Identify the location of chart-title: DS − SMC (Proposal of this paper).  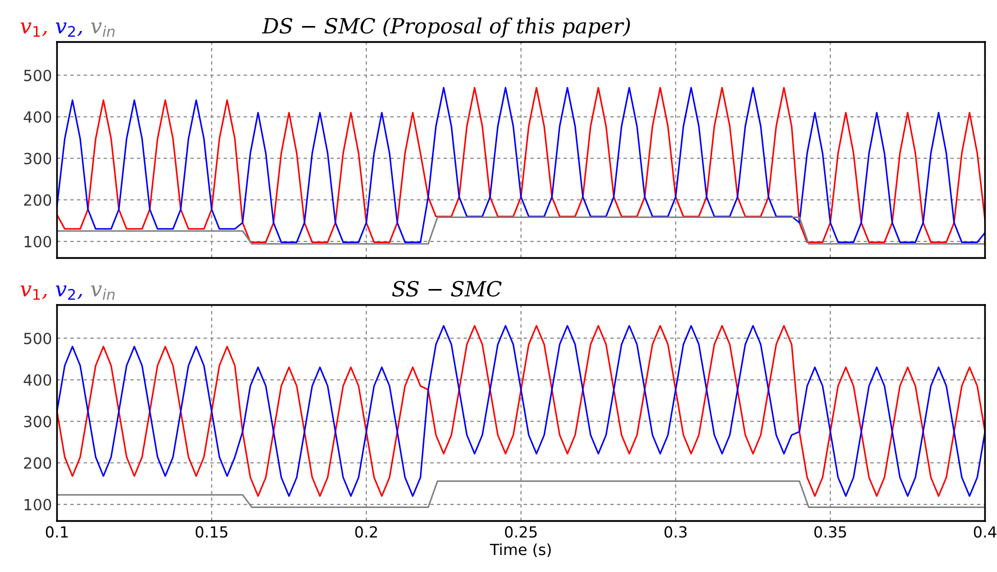
(446, 28).